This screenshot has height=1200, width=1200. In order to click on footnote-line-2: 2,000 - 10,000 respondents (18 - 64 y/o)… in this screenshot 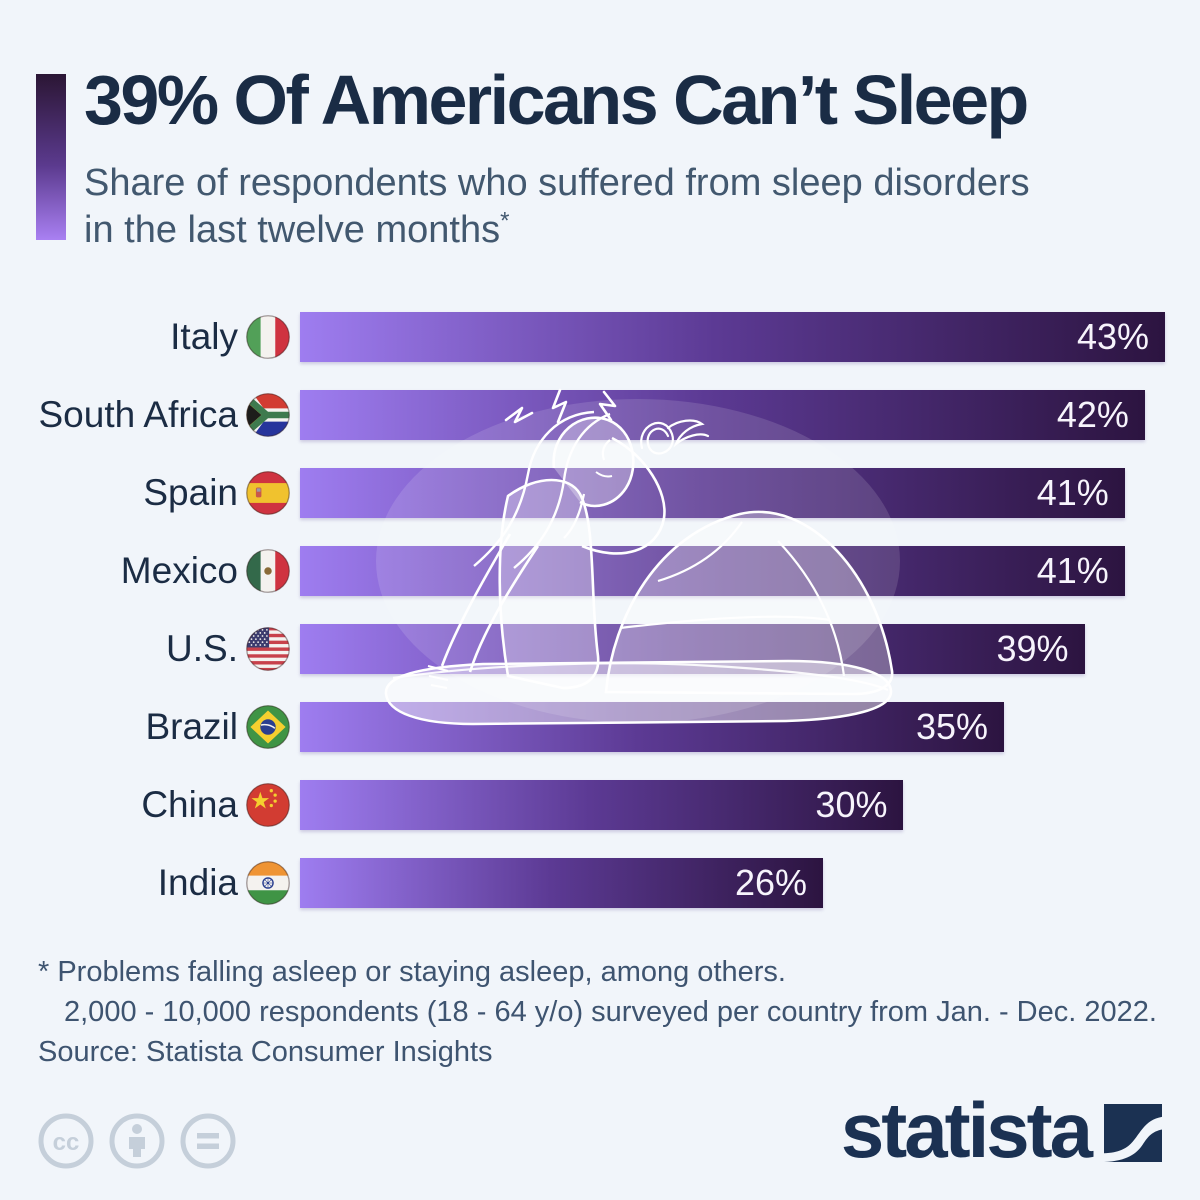, I will do `click(610, 1012)`.